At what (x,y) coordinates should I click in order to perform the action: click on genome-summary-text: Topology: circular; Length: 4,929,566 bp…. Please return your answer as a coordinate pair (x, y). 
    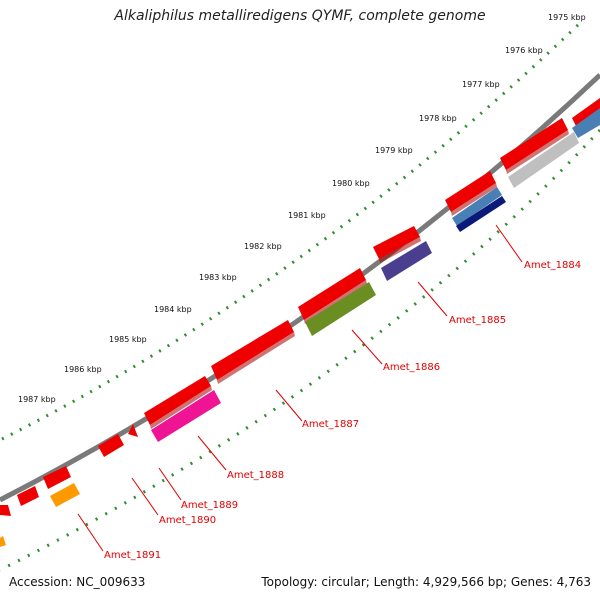
    Looking at the image, I should click on (426, 582).